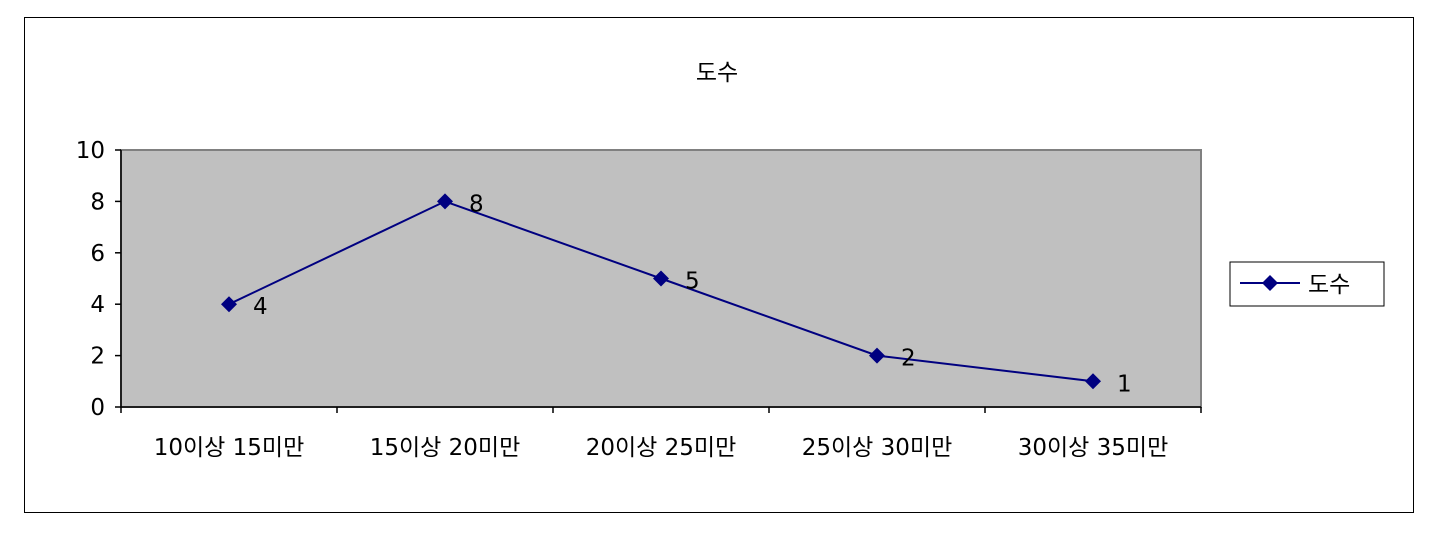 This screenshot has width=1436, height=546. I want to click on x-tick-label: 15이상 20미만, so click(445, 448).